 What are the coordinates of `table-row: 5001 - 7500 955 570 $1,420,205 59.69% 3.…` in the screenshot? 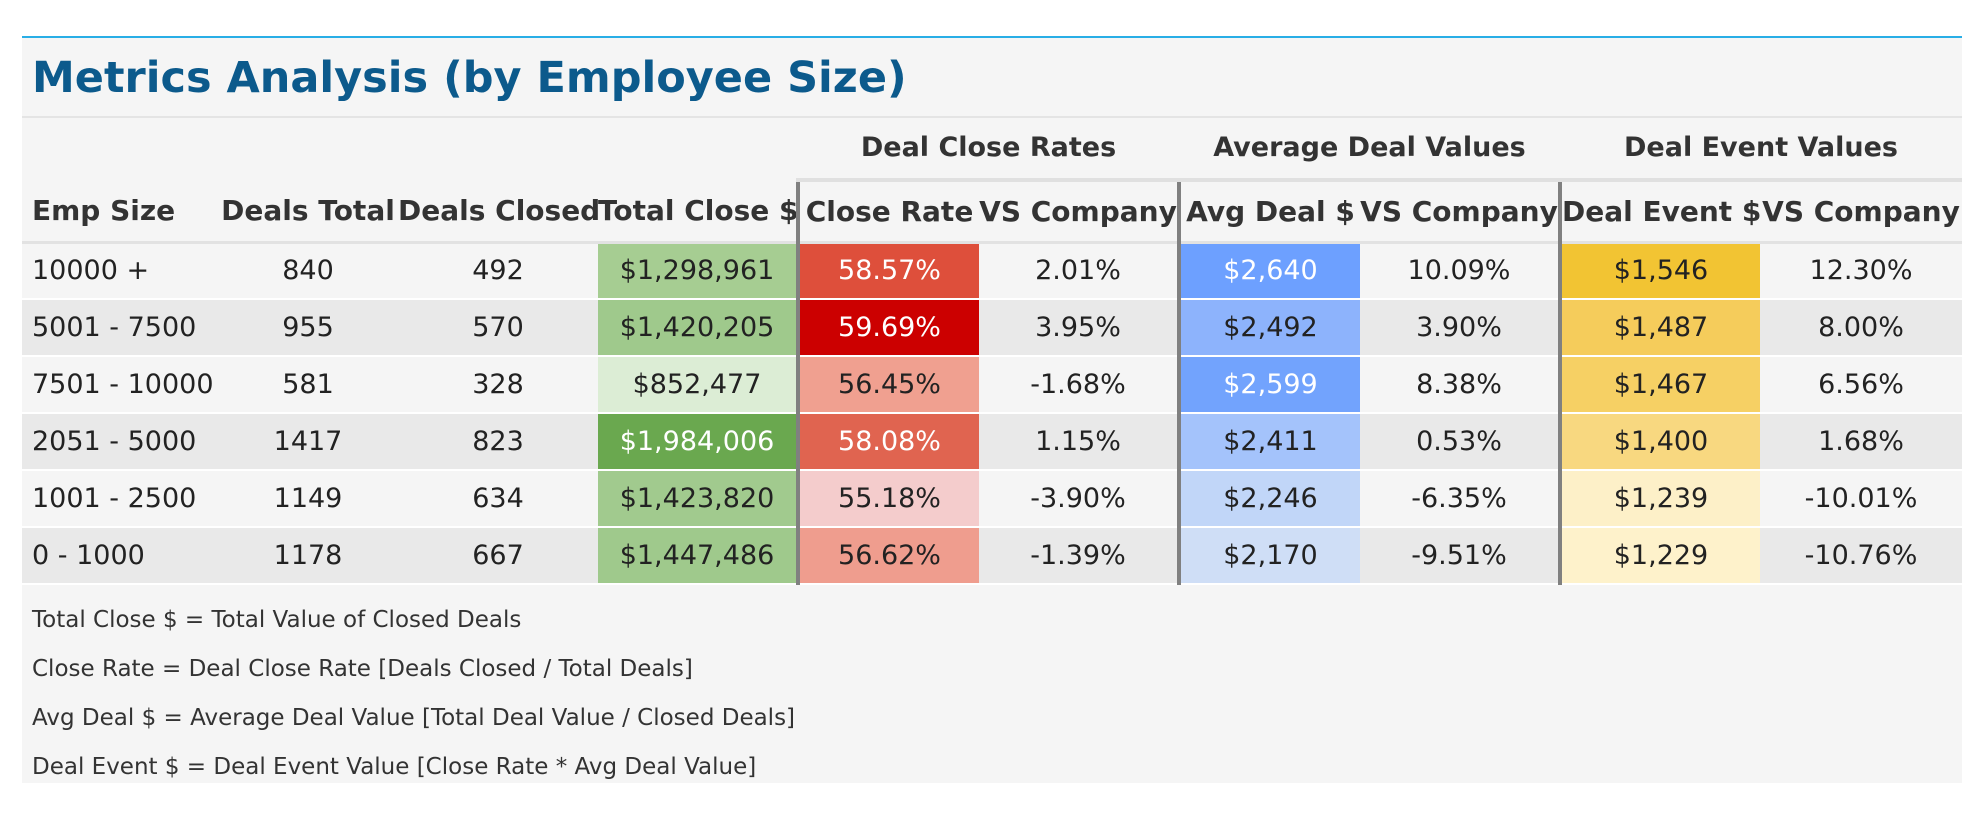 It's located at (992, 328).